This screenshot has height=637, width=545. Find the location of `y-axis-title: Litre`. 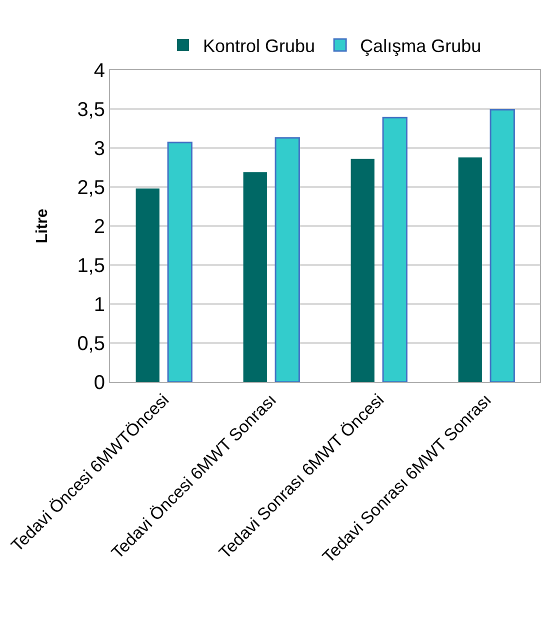

y-axis-title: Litre is located at coordinates (43, 226).